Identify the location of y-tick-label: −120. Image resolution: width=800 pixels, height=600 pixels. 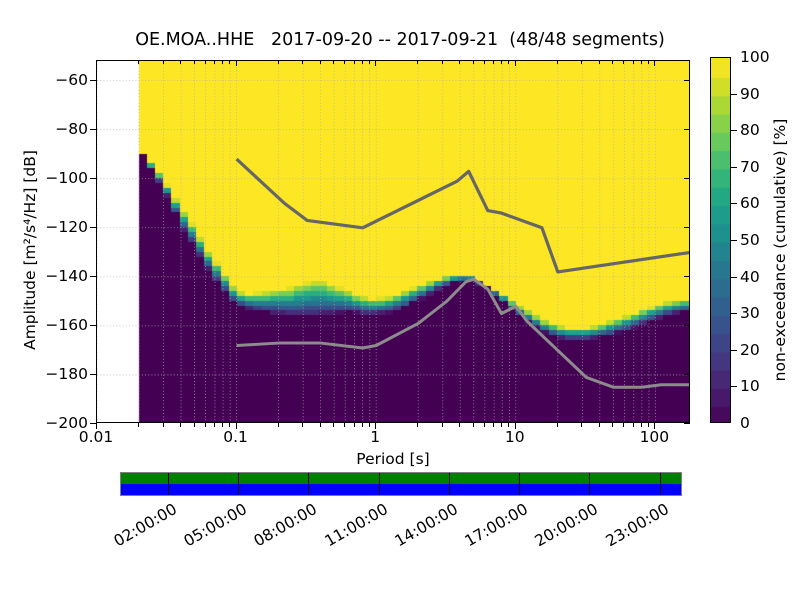
(66, 226).